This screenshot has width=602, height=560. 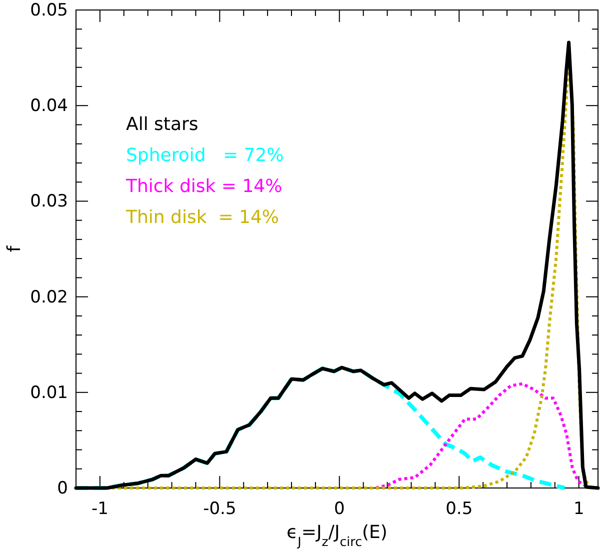 I want to click on x-tick-label: -0.5, so click(x=219, y=509).